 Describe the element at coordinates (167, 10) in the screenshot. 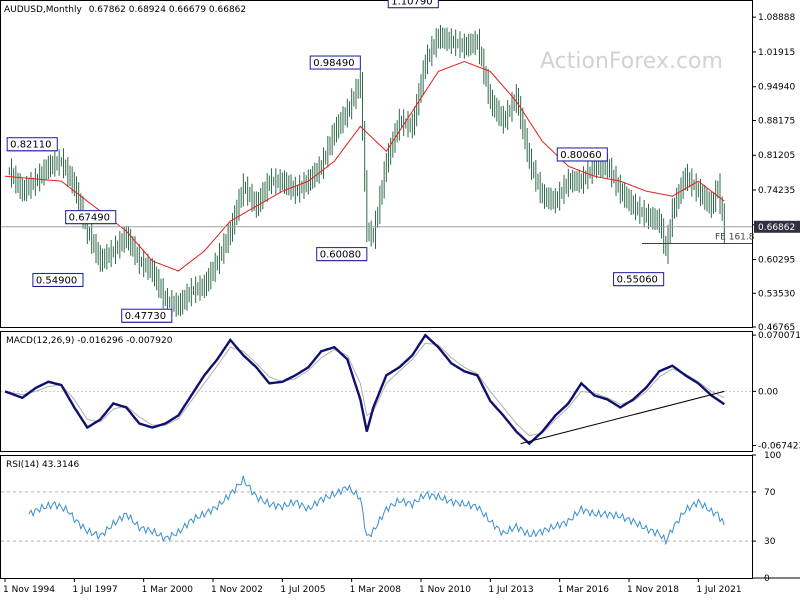

I see `ohlc-values: 0.67862 0.68924 0.66679 0.66862` at that location.